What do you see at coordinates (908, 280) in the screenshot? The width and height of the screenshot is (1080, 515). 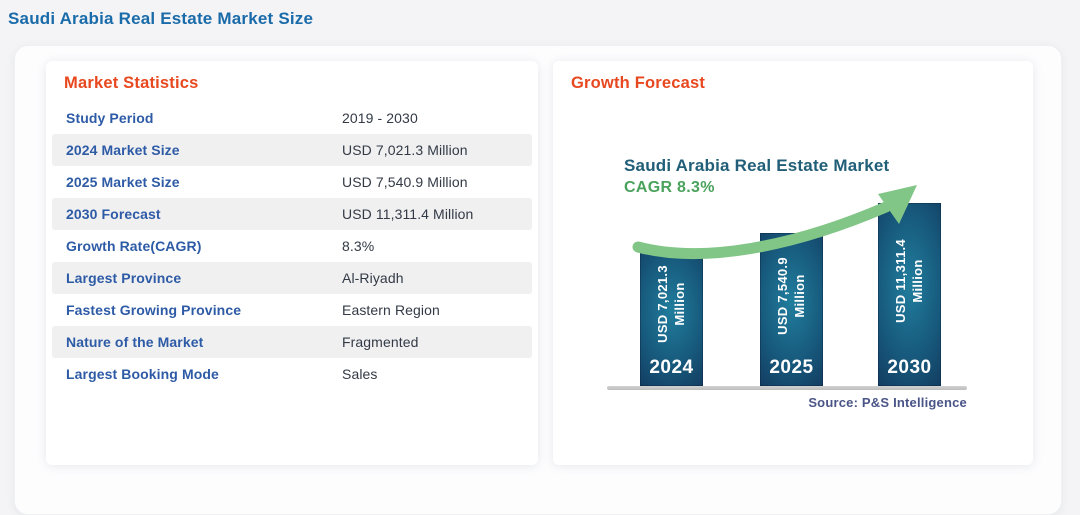 I see `bar-value-label: USD 11,311.4 Million` at bounding box center [908, 280].